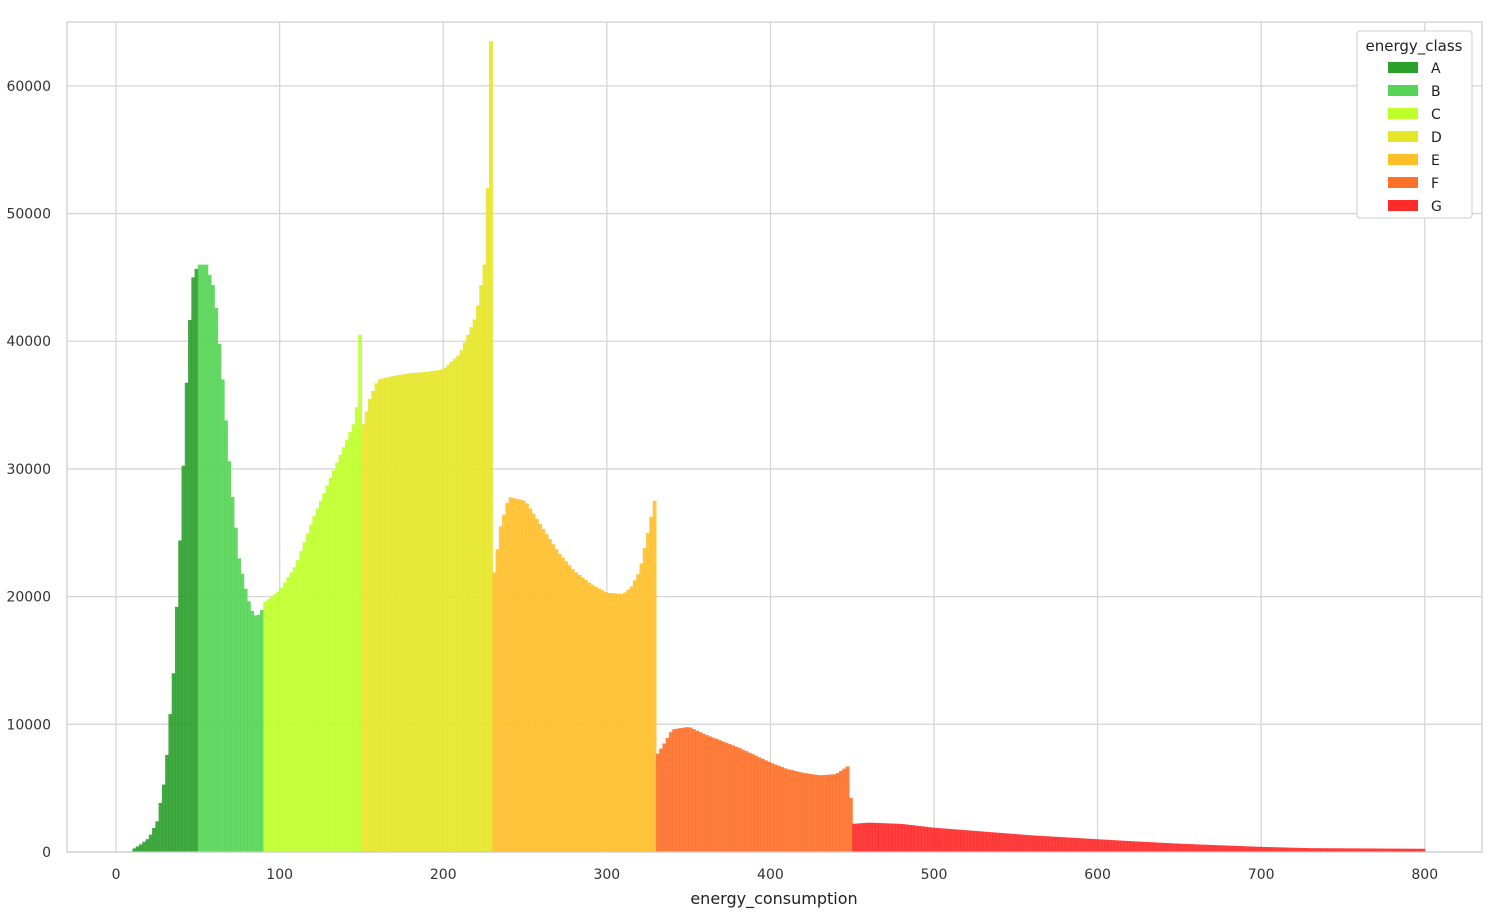  What do you see at coordinates (1436, 138) in the screenshot?
I see `legend-label-D: D` at bounding box center [1436, 138].